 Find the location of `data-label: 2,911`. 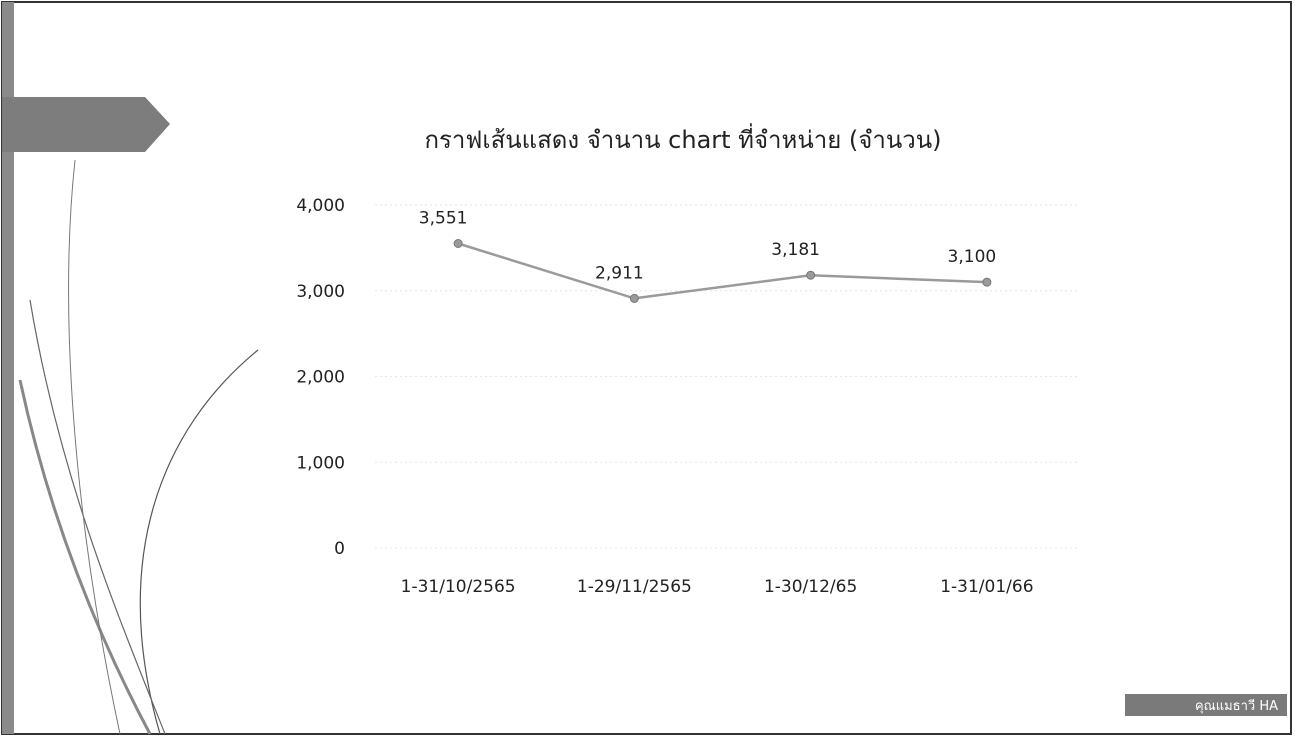

data-label: 2,911 is located at coordinates (619, 273).